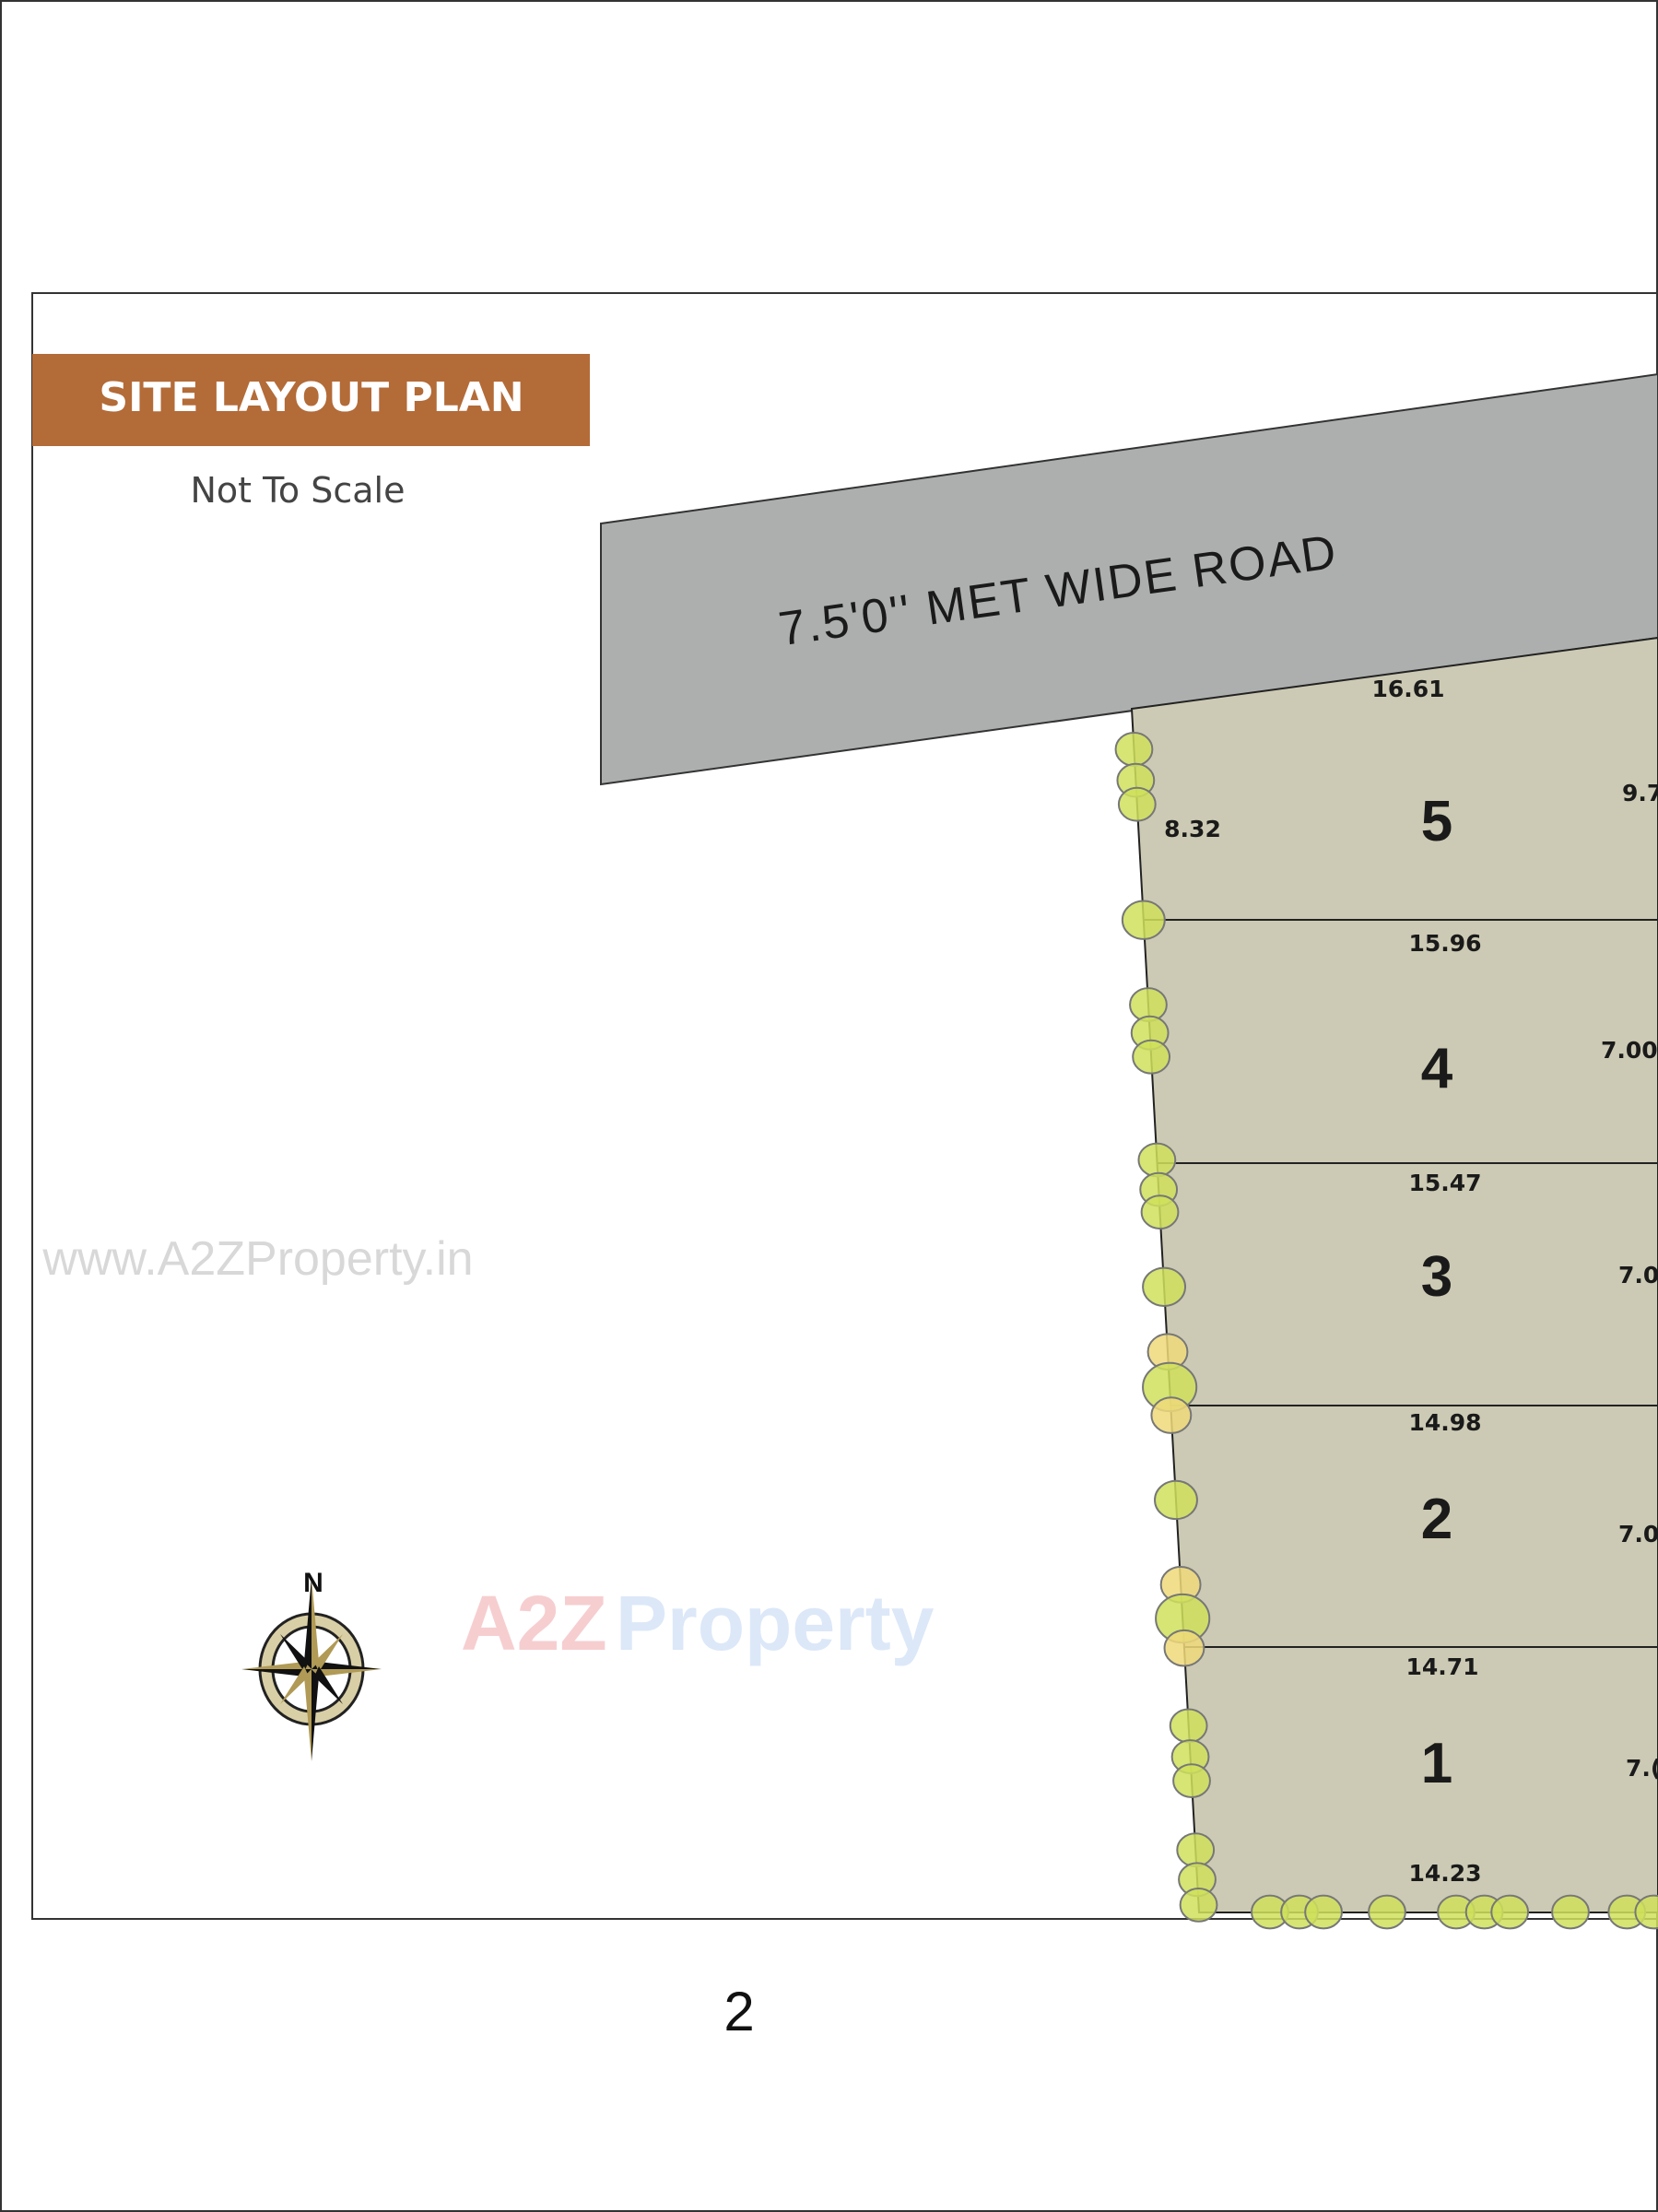 This screenshot has height=2212, width=1658. Describe the element at coordinates (1533, 1239) in the screenshot. I see `plot-3: 15.47 3 7.0` at that location.